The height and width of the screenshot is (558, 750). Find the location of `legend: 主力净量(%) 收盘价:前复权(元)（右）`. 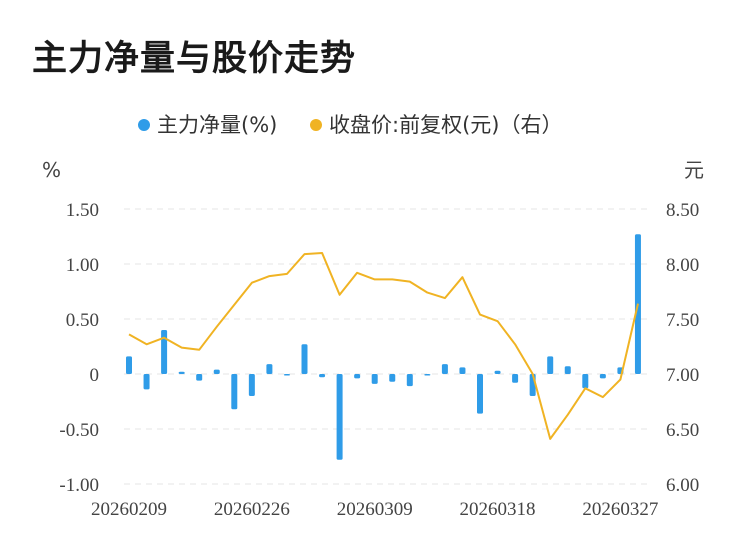

legend: 主力净量(%) 收盘价:前复权(元)（右） is located at coordinates (350, 125).